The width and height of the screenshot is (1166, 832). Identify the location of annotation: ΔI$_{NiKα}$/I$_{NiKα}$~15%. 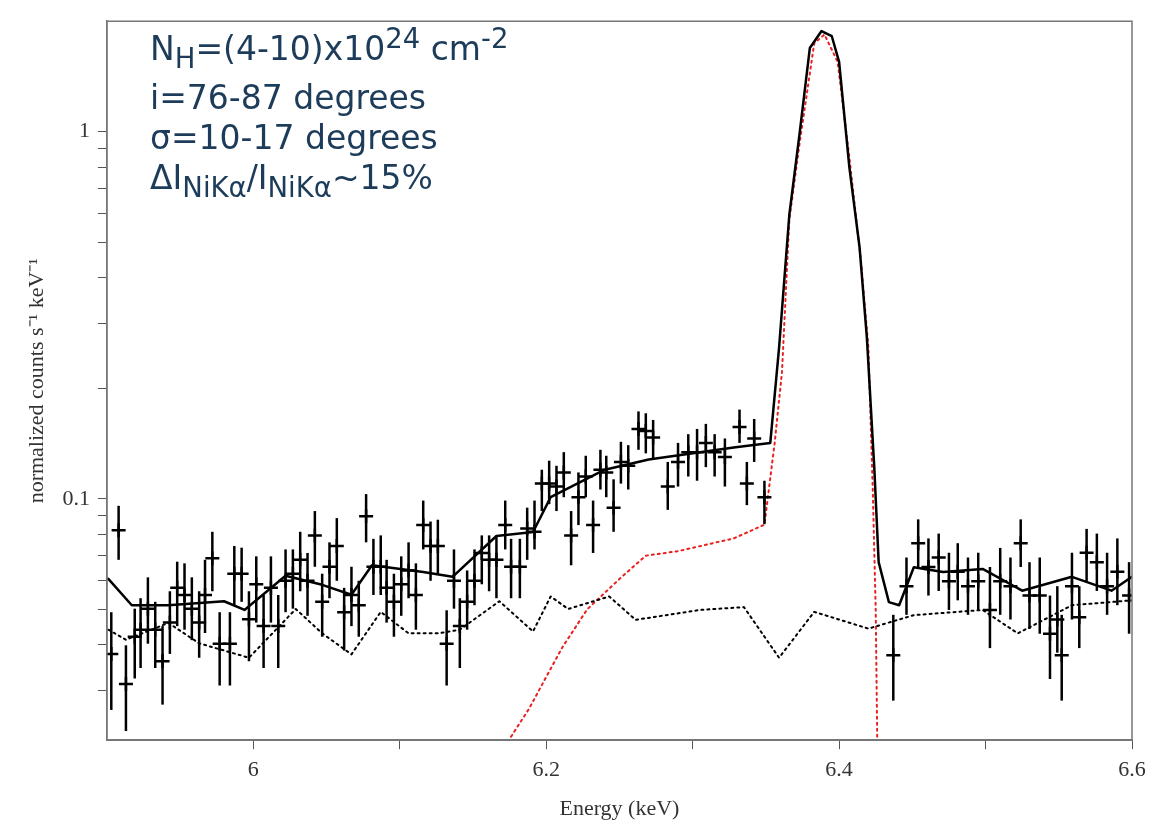
(292, 181).